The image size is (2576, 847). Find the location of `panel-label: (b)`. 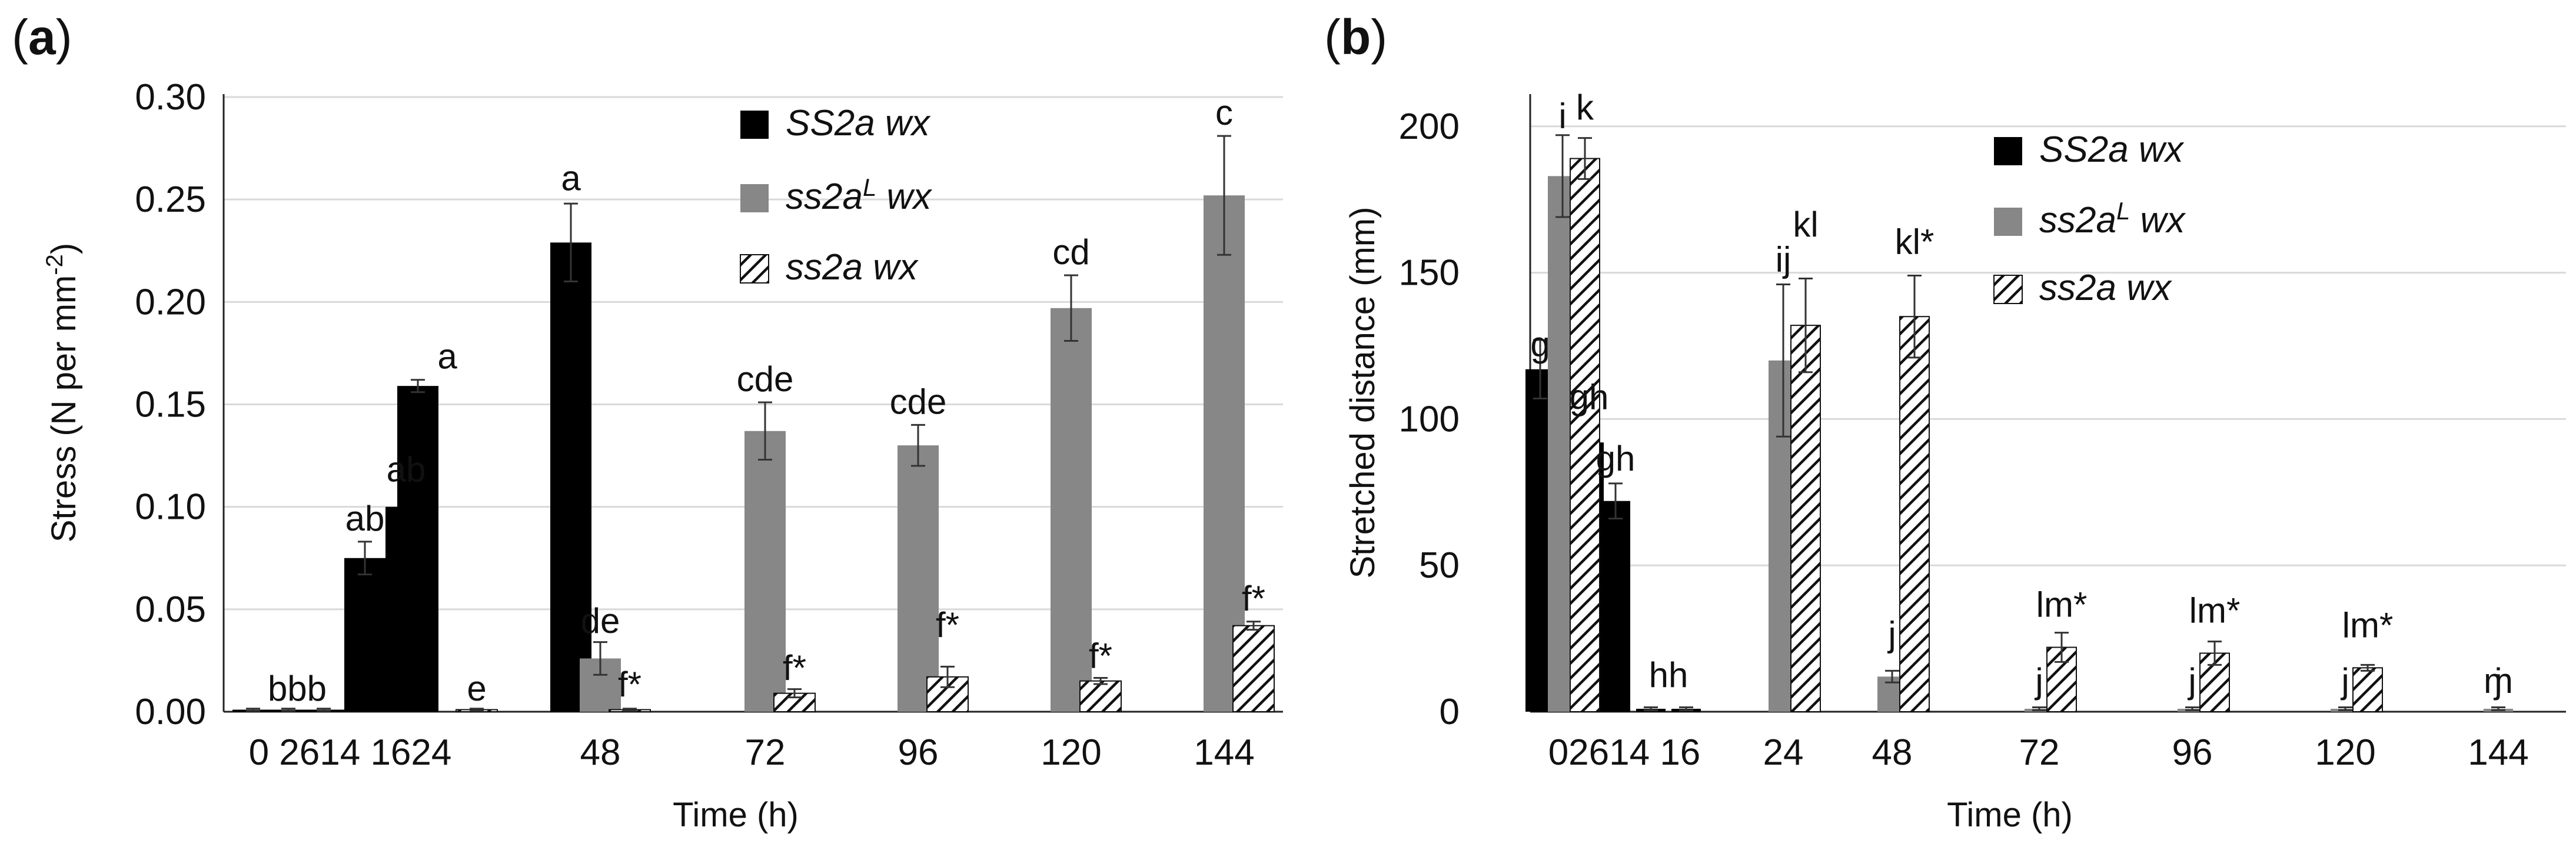

panel-label: (b) is located at coordinates (1355, 37).